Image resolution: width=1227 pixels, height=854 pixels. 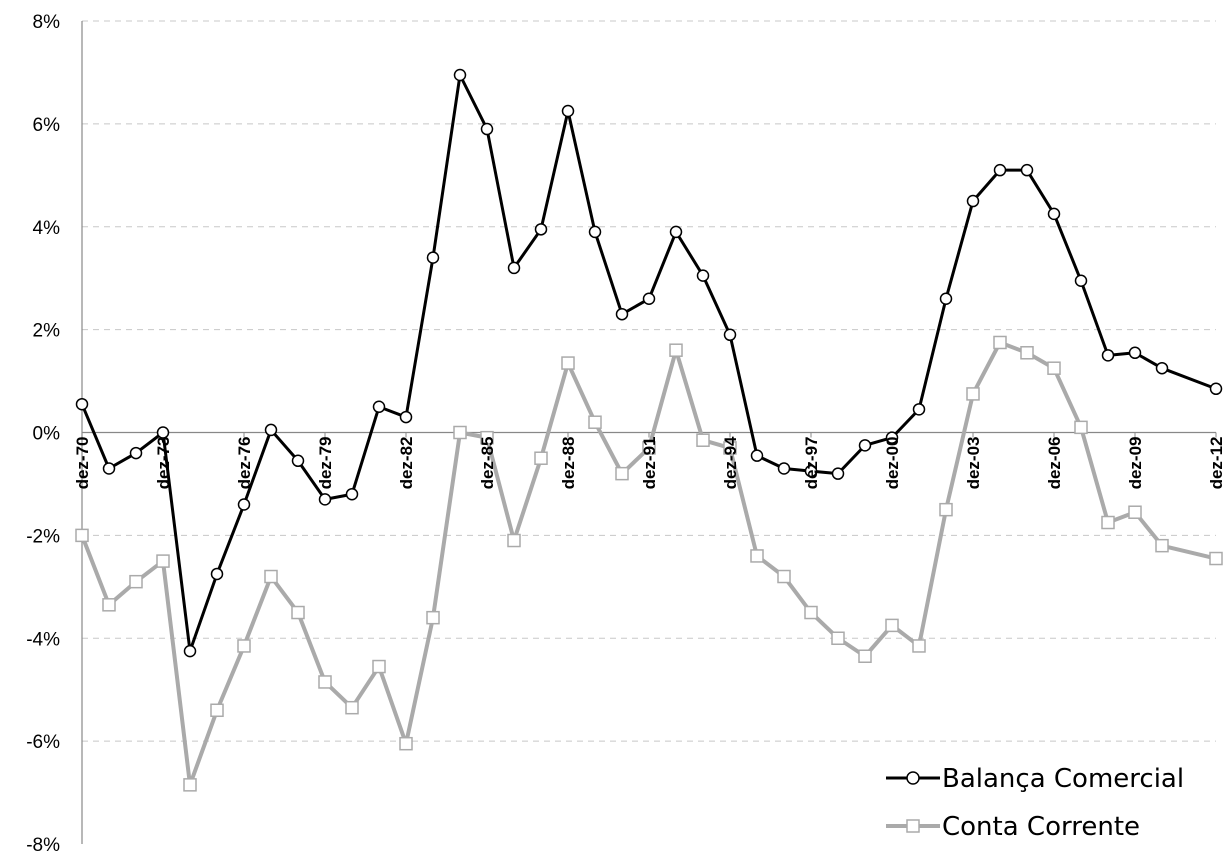 I want to click on y-tick-label: -6%, so click(x=43, y=742).